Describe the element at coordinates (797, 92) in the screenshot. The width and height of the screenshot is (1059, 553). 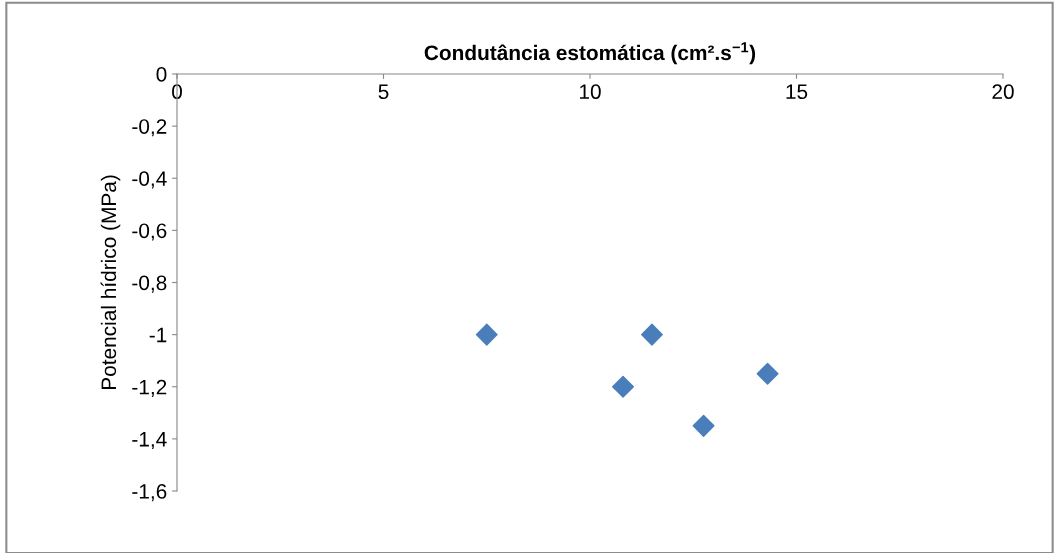
I see `x-tick-label: 15` at that location.